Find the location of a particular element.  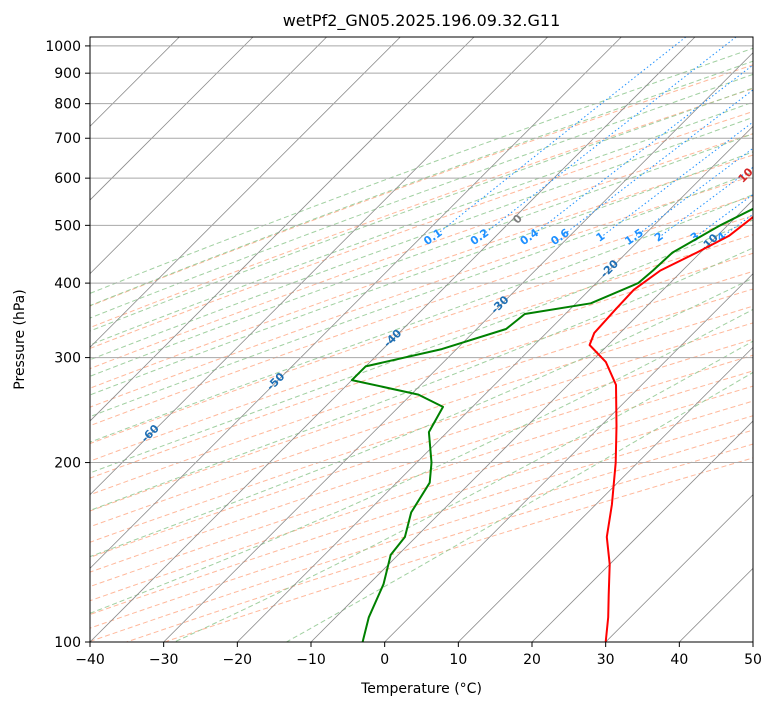

x-tick-label: 20 is located at coordinates (532, 660).